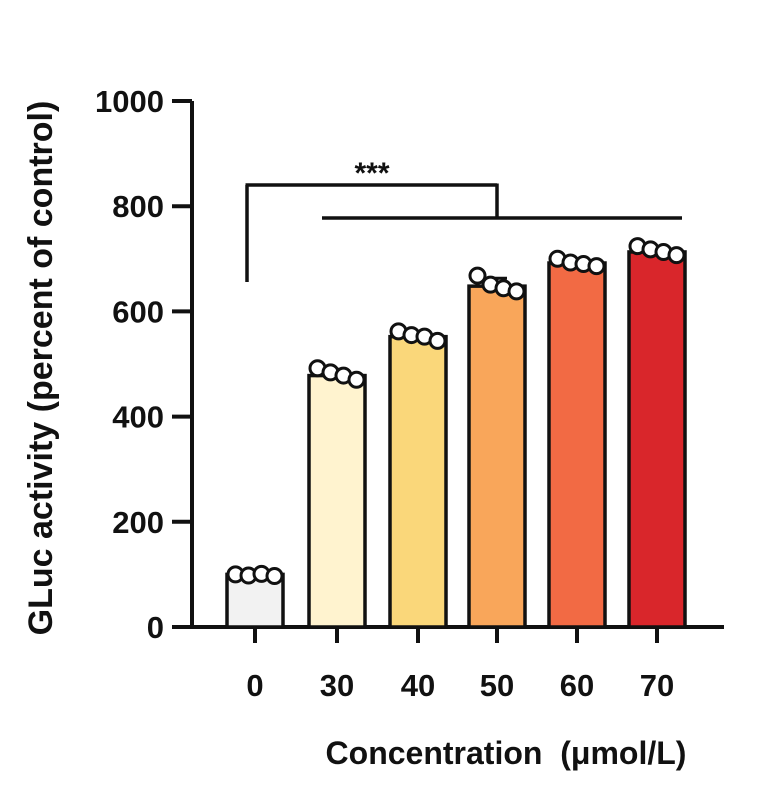 Image resolution: width=765 pixels, height=793 pixels. I want to click on x-tick-label: 50, so click(497, 685).